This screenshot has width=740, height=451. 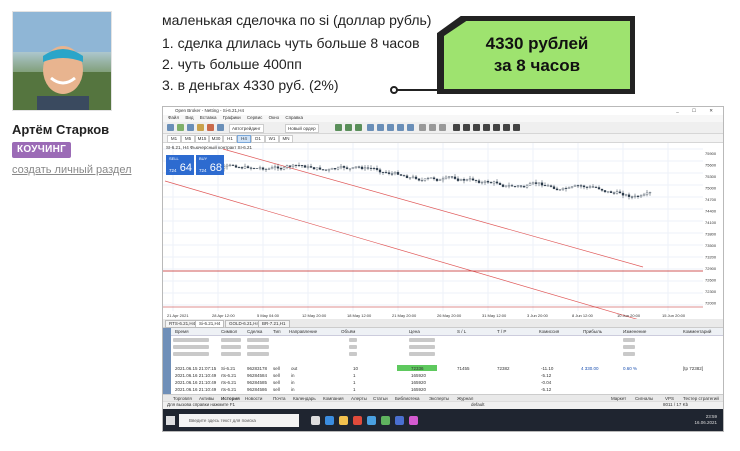 I want to click on cursor-icon, so click(x=456, y=127).